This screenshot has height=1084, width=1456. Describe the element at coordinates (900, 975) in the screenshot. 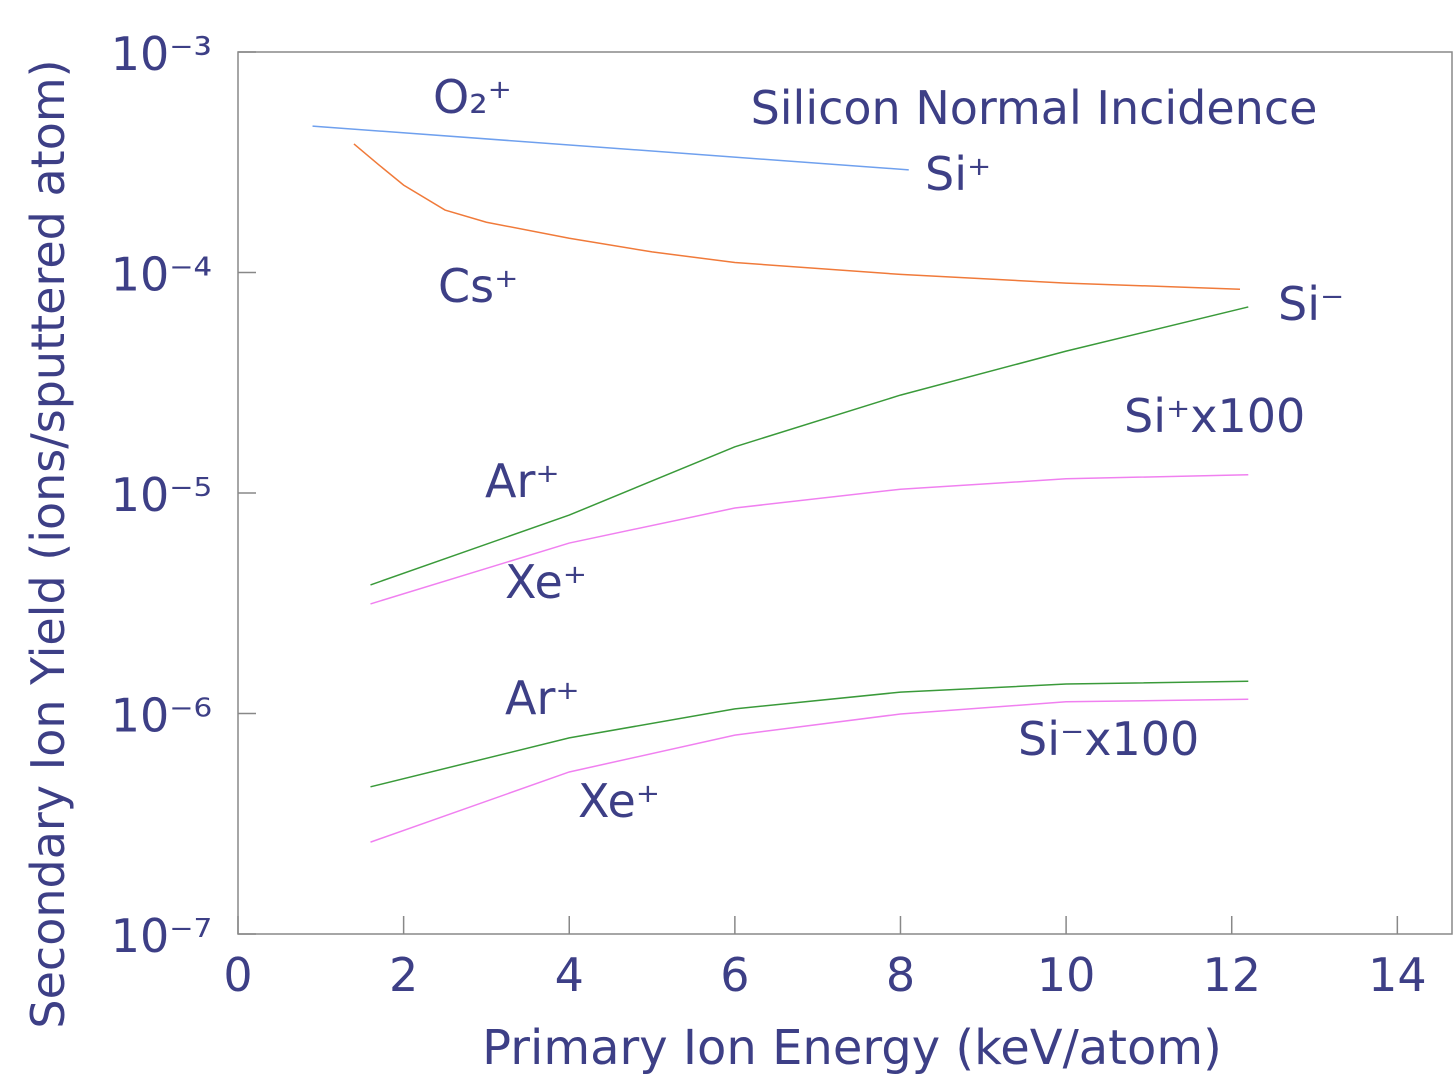

I see `x-tick-label: 8` at that location.